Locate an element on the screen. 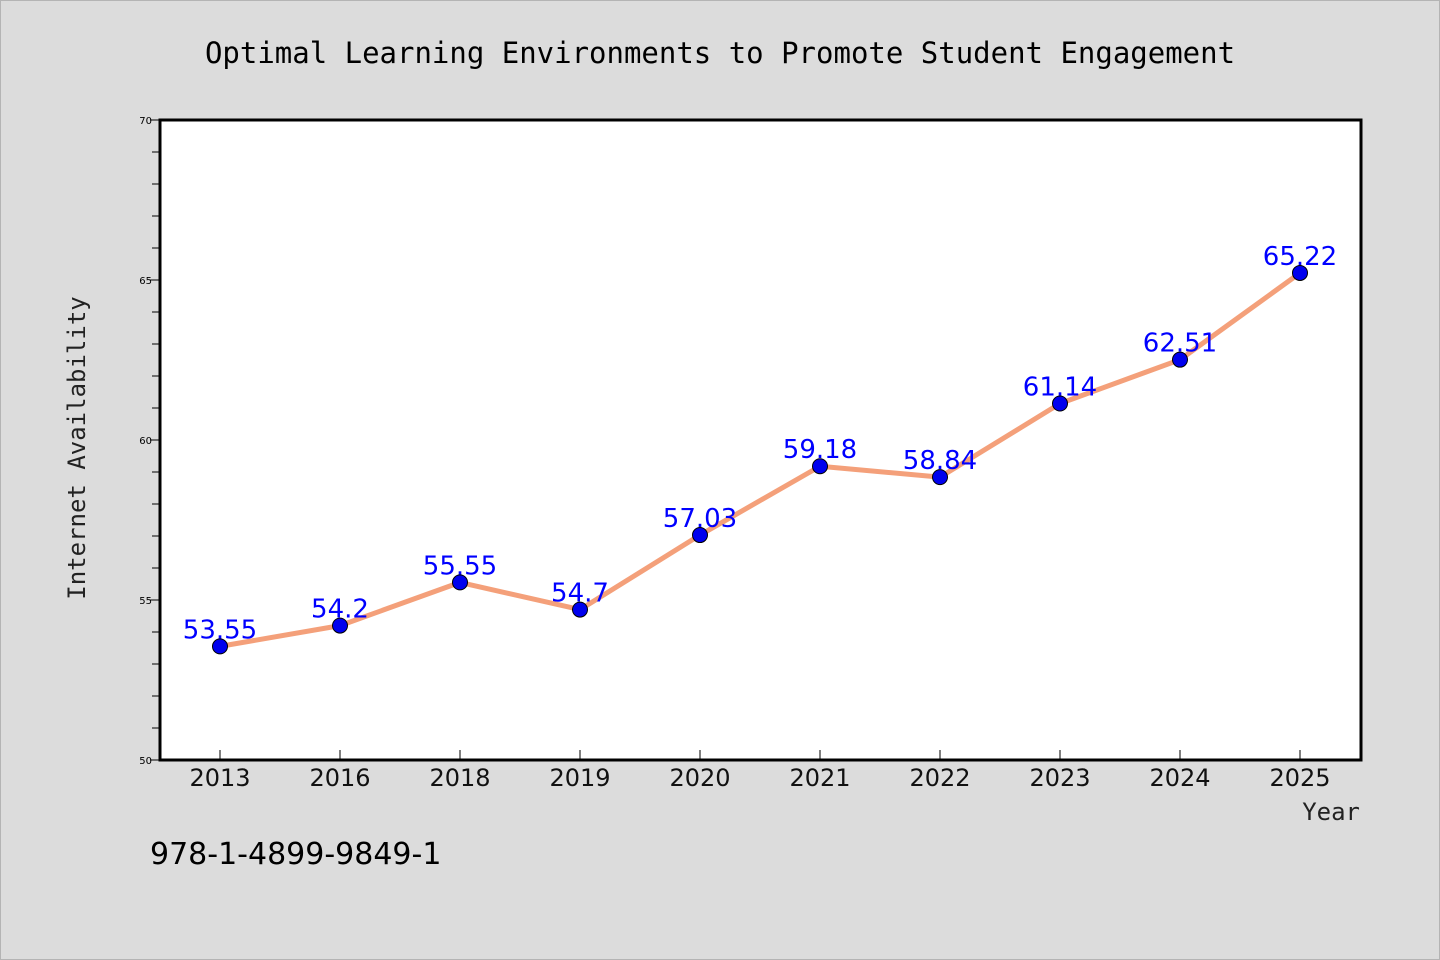 This screenshot has width=1440, height=960. data-label: 61.14 is located at coordinates (1060, 388).